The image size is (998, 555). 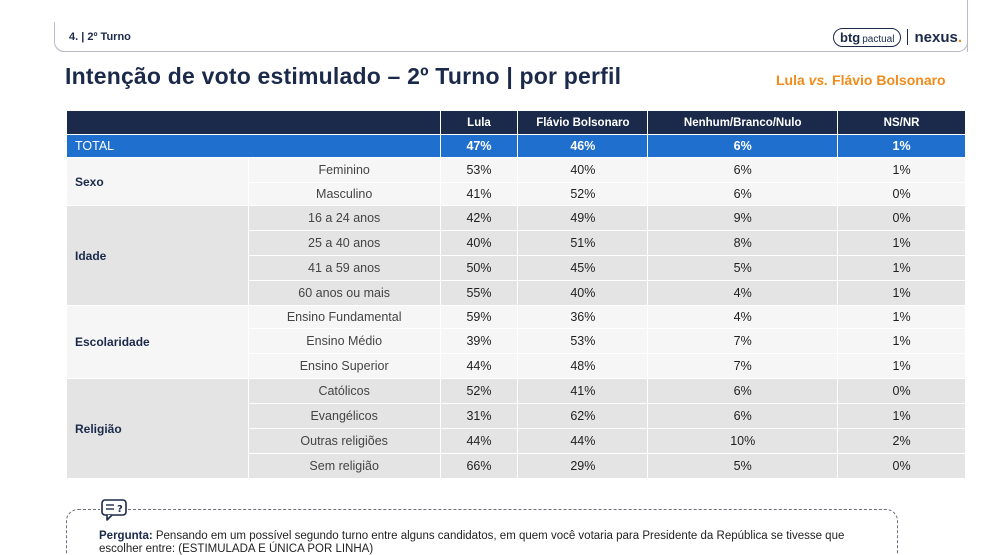 What do you see at coordinates (583, 122) in the screenshot?
I see `column-header: Flávio Bolsonaro` at bounding box center [583, 122].